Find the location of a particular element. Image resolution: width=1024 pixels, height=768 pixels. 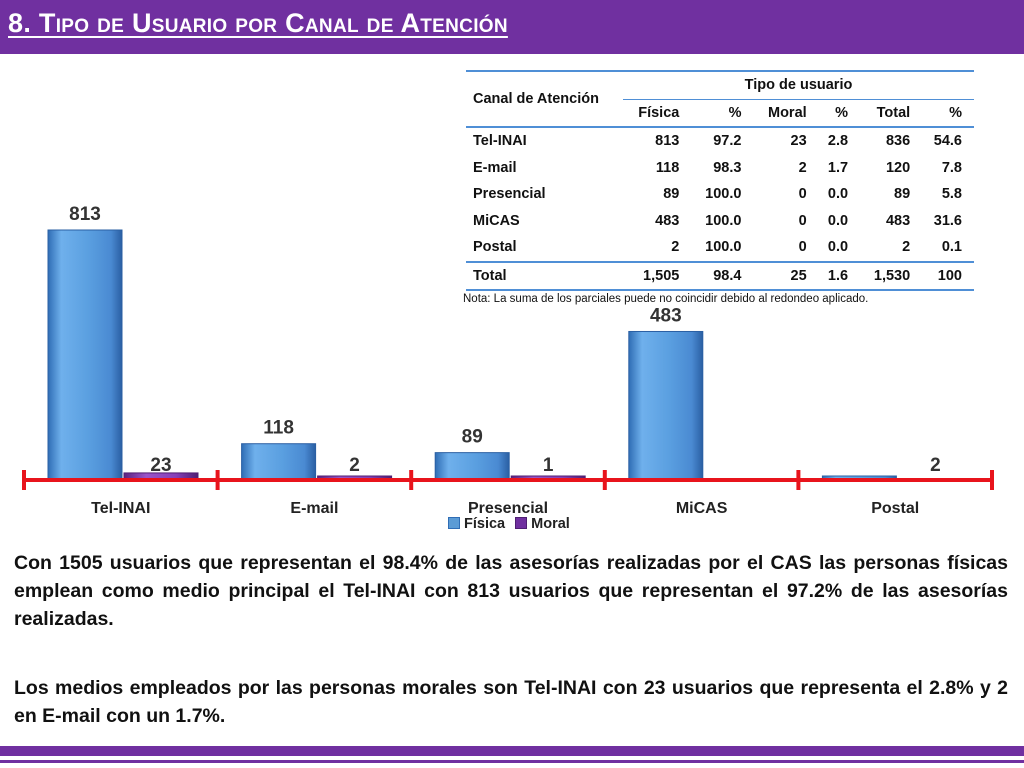

col-header-total: Total is located at coordinates (893, 112).